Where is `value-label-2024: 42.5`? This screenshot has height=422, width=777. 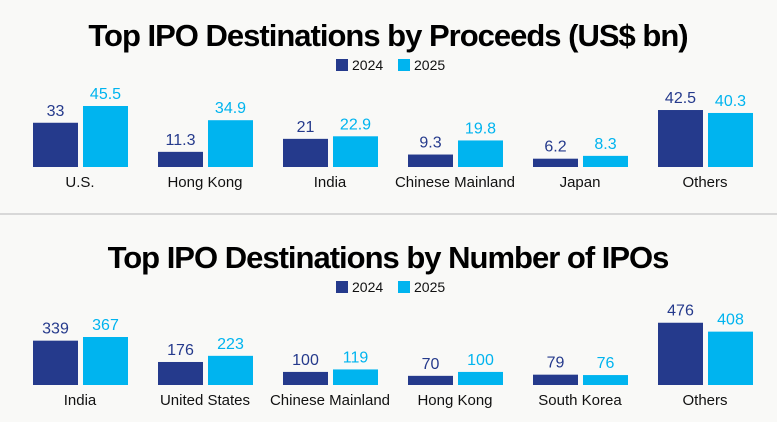 value-label-2024: 42.5 is located at coordinates (680, 98).